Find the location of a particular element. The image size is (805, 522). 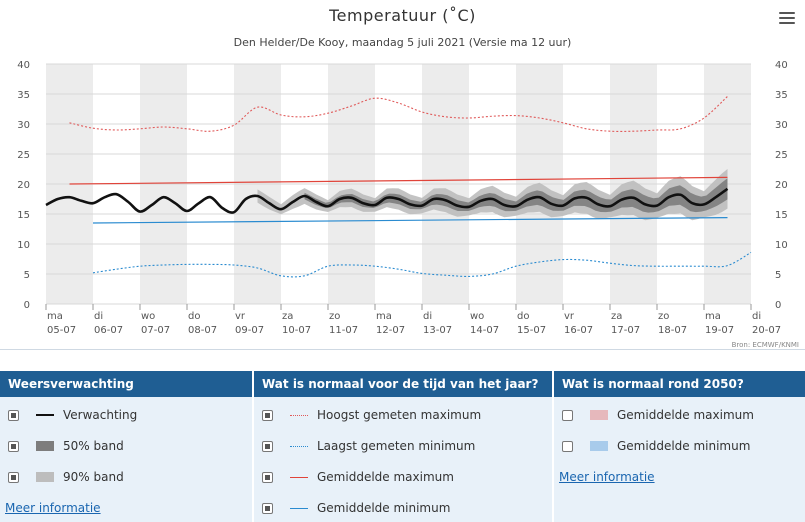

y-tick-label-right: 0 is located at coordinates (778, 305).